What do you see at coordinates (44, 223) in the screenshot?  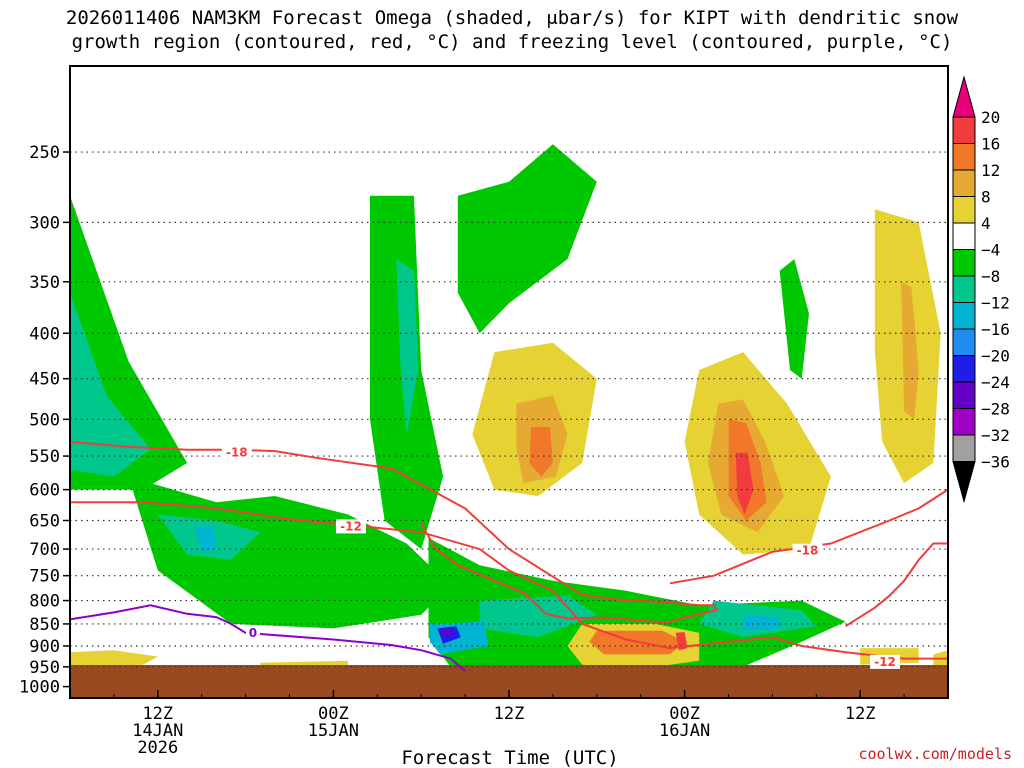 I see `y-tick-label: 300` at bounding box center [44, 223].